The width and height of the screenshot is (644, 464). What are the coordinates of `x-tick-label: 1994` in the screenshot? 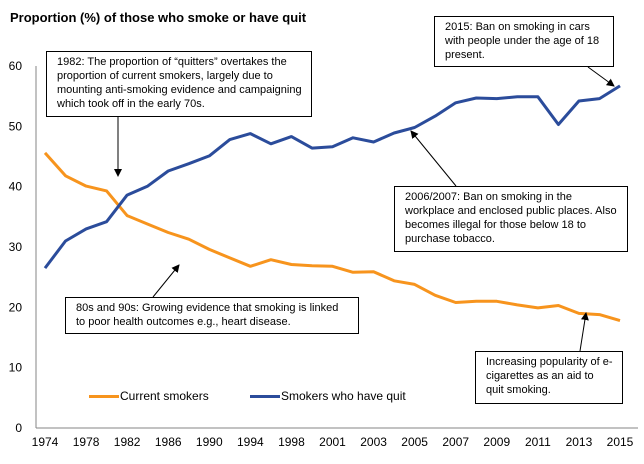 It's located at (250, 442).